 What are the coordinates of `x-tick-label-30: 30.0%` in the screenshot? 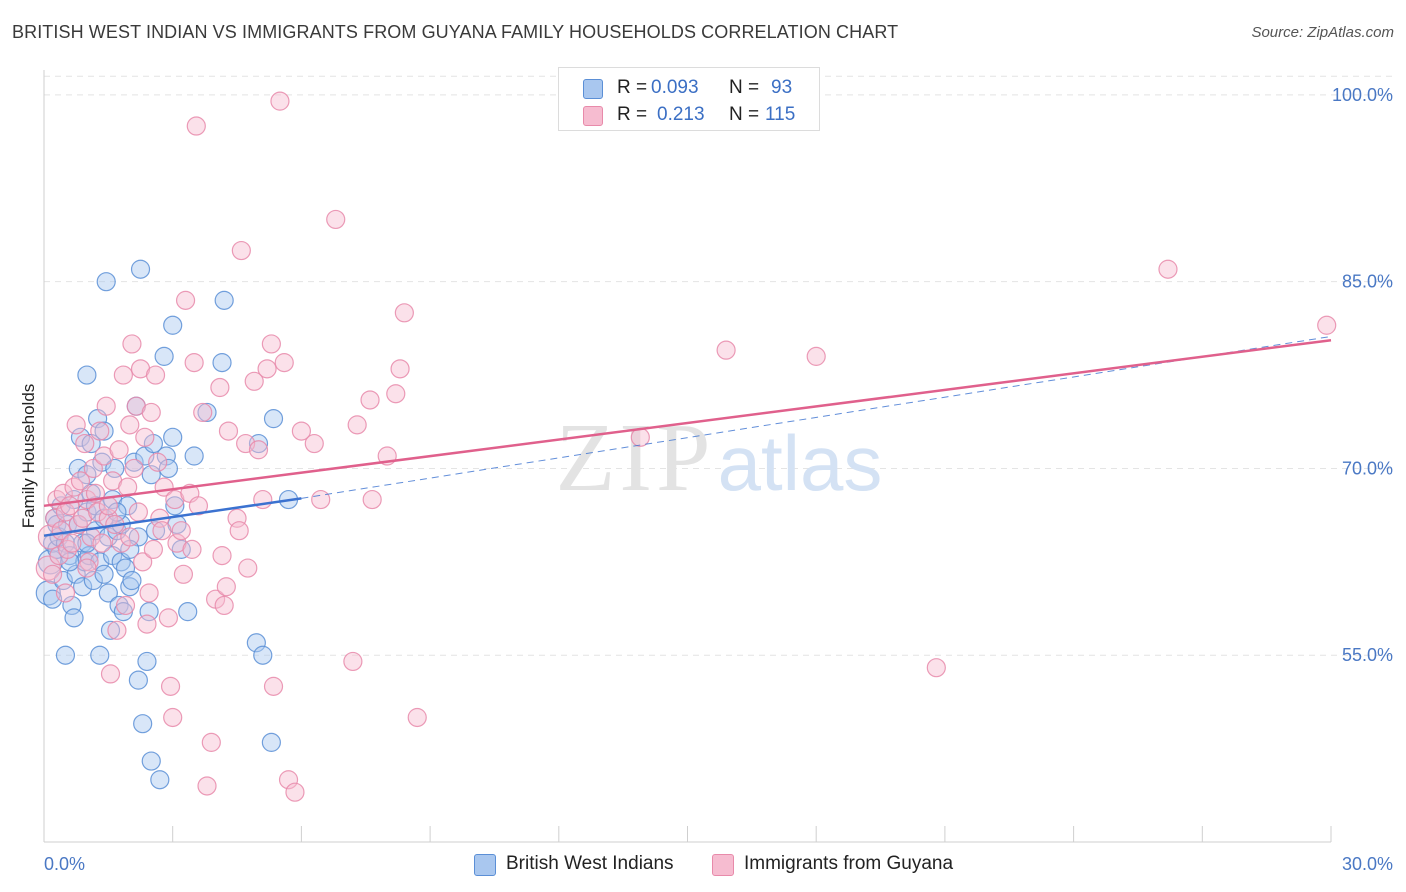 It's located at (1367, 864).